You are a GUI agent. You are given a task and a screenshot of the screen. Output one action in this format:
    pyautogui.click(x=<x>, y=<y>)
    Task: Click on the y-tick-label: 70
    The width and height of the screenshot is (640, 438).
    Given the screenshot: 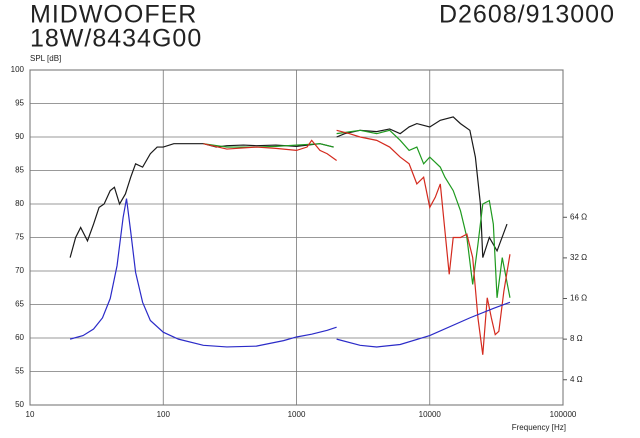 What is the action you would take?
    pyautogui.click(x=19, y=270)
    